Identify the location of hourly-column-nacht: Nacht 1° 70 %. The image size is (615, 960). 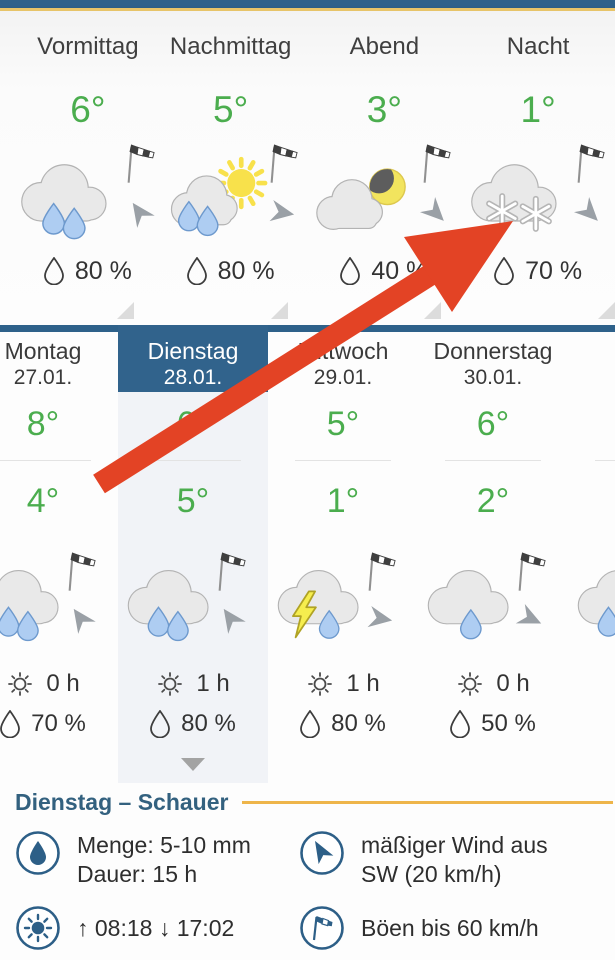
(538, 174).